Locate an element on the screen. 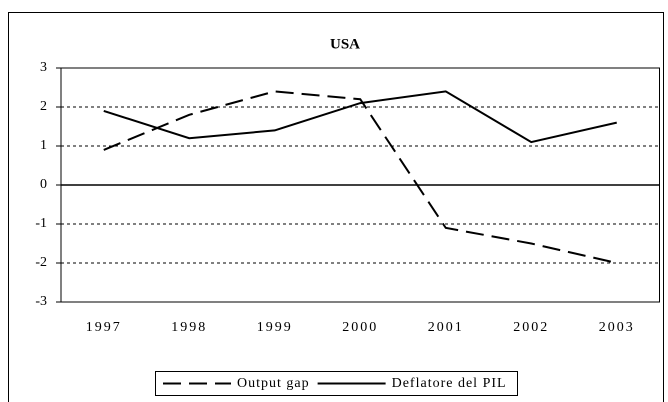 The width and height of the screenshot is (668, 402). chart-title: USA is located at coordinates (345, 44).